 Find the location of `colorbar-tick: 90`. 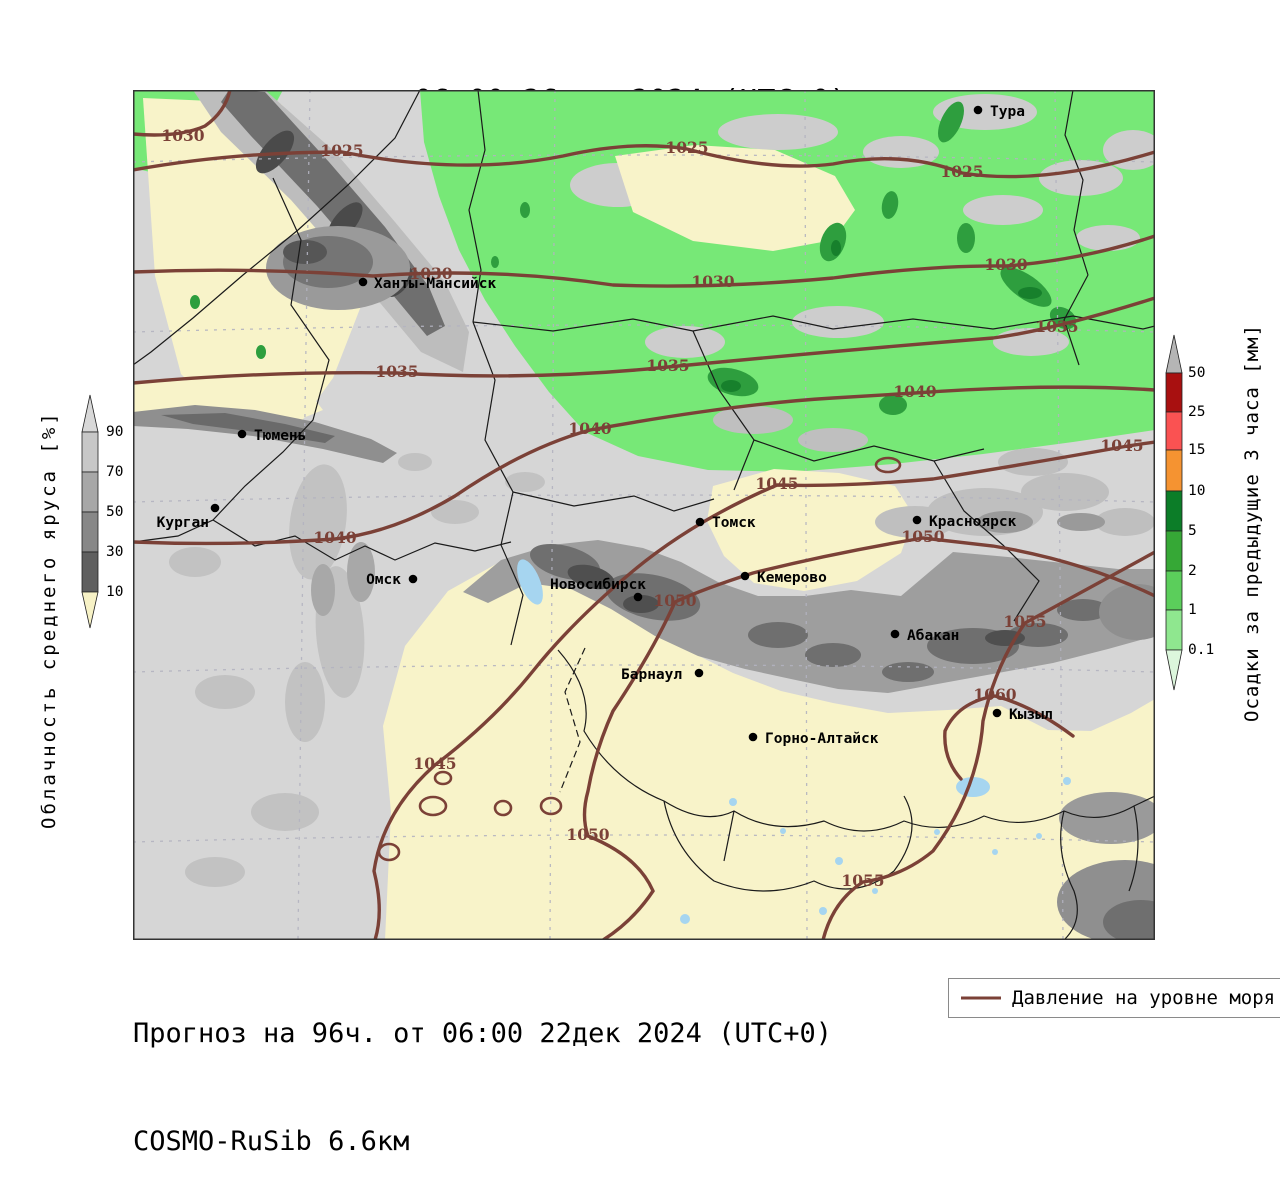

colorbar-tick: 90 is located at coordinates (114, 432).